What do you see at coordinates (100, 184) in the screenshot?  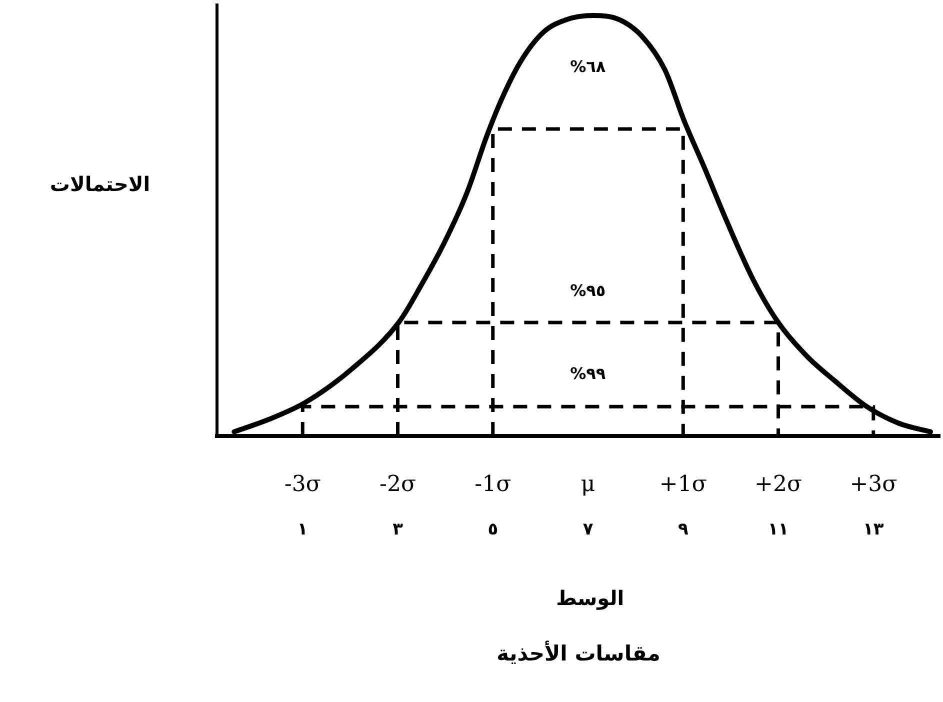 I see `y-axis-title: الاحتمالات` at bounding box center [100, 184].